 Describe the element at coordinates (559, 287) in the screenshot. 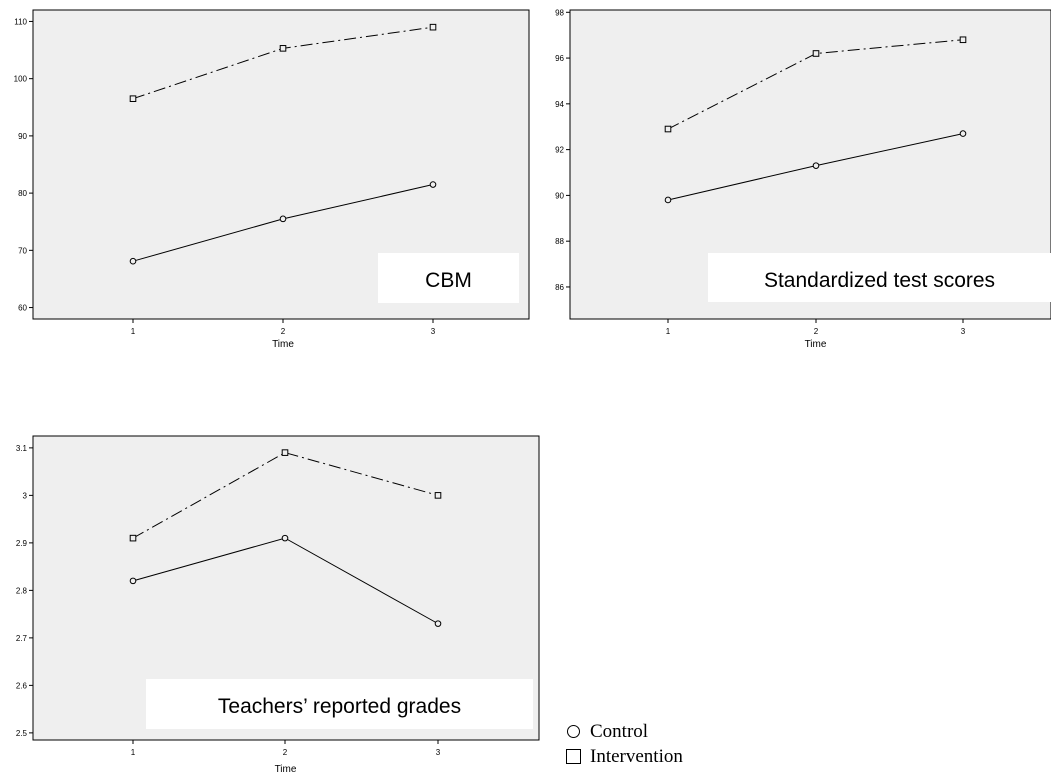

I see `y-tick-label: 86` at that location.